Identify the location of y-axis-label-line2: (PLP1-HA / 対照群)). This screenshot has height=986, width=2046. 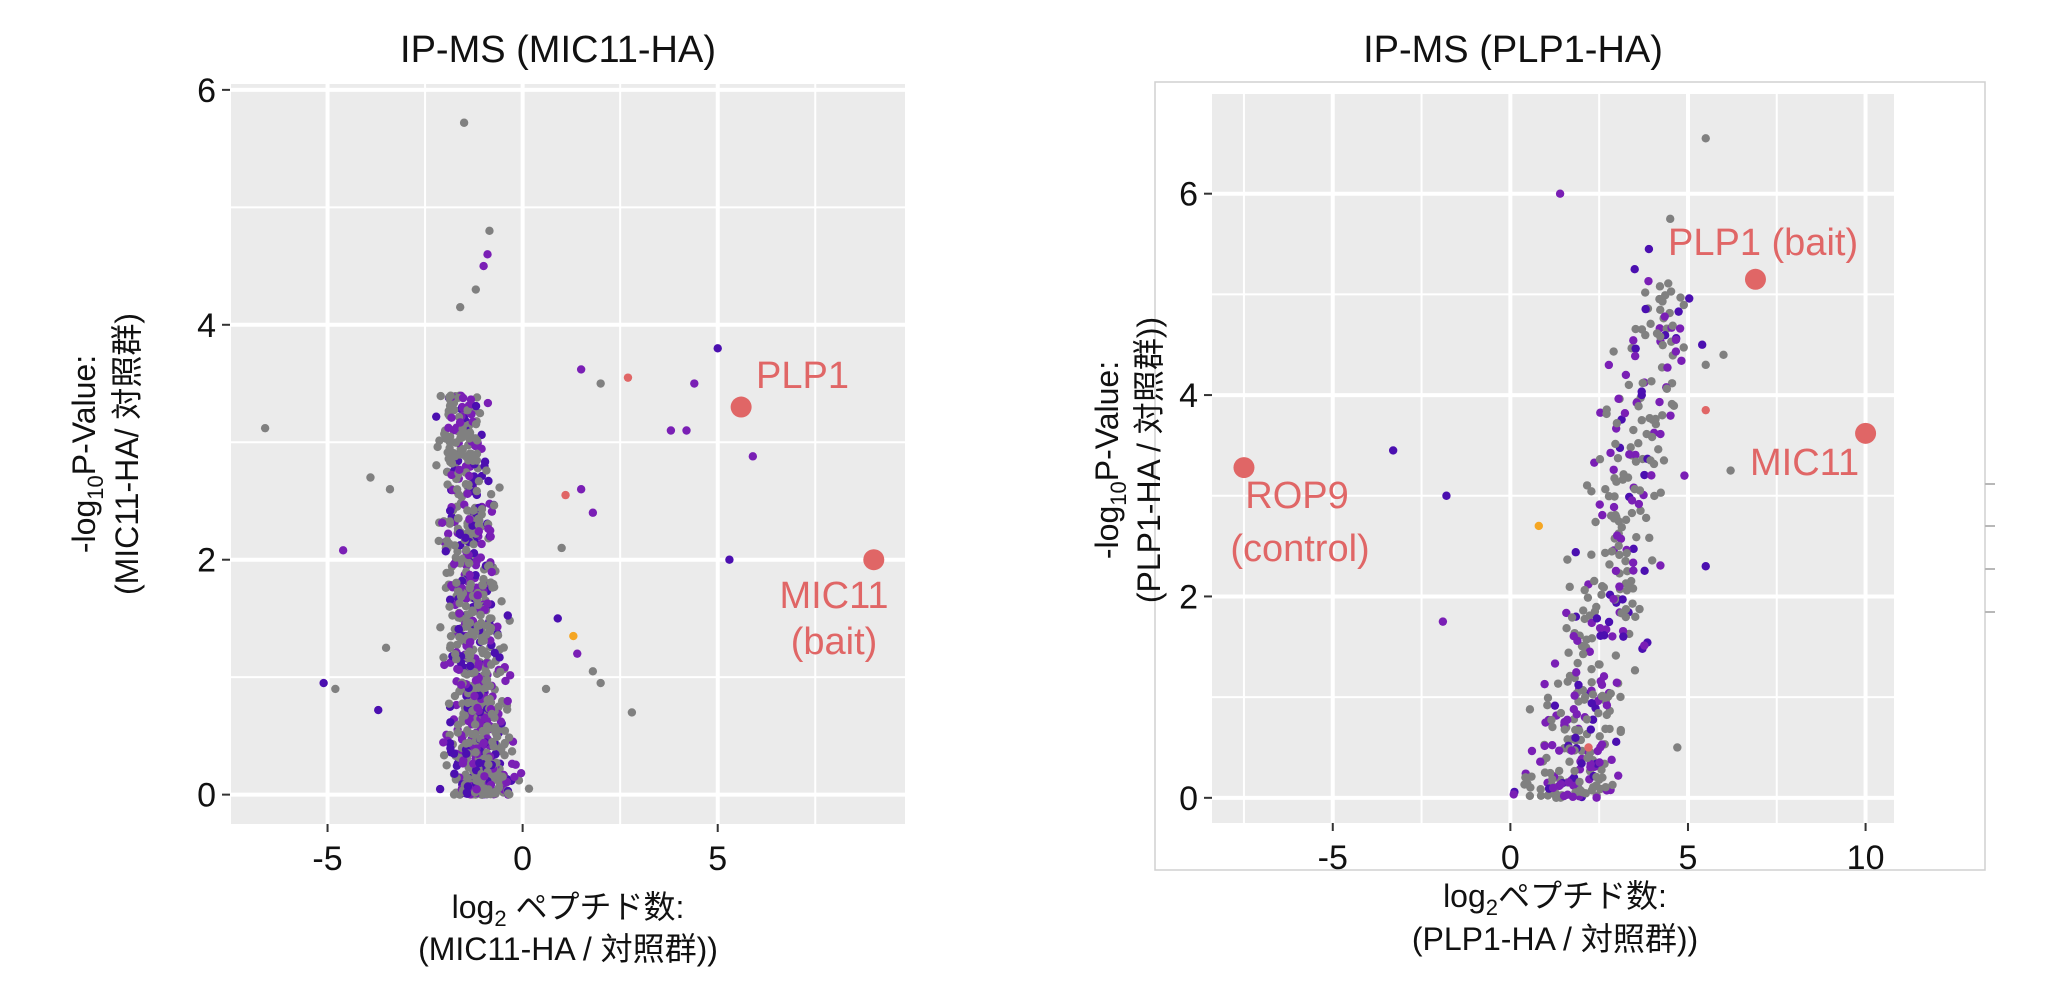
(1149, 460).